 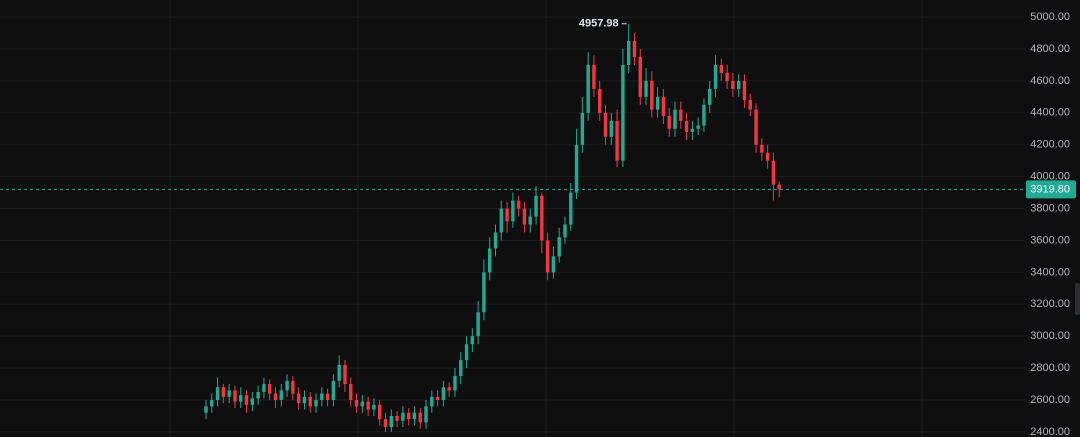 What do you see at coordinates (1050, 145) in the screenshot?
I see `y-tick-label: 4200.00` at bounding box center [1050, 145].